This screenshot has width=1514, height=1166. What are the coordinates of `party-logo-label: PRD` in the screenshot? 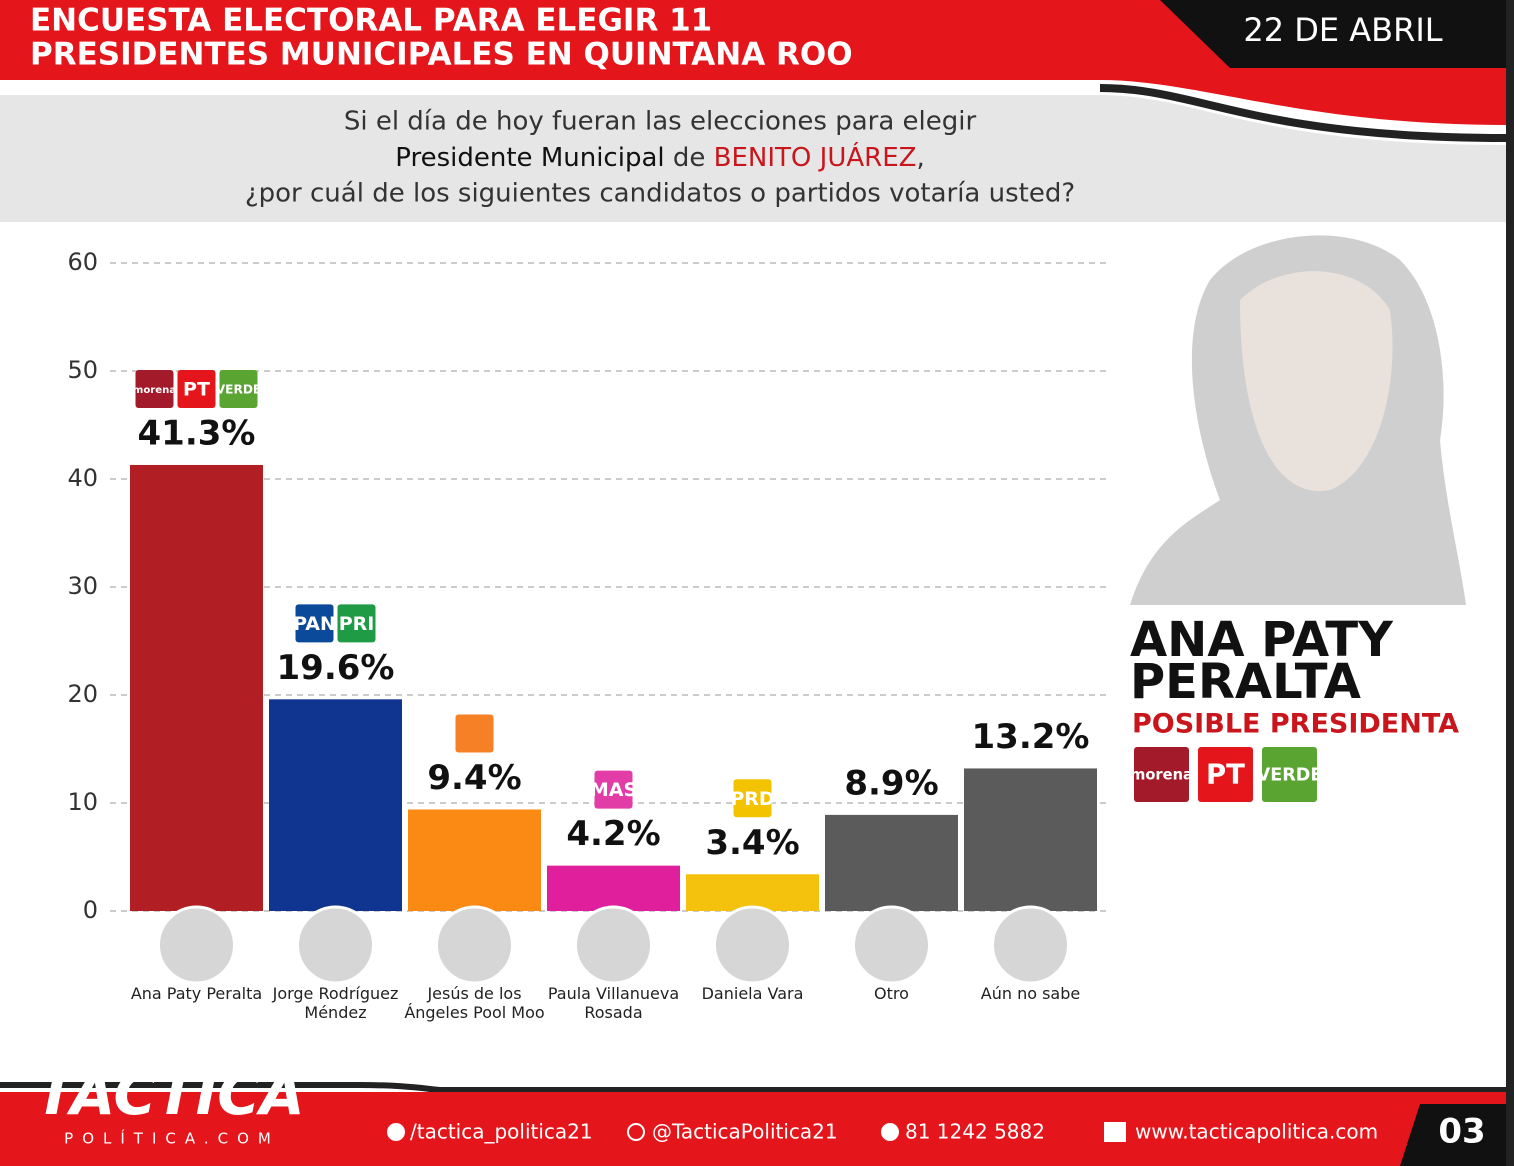 It's located at (752, 799).